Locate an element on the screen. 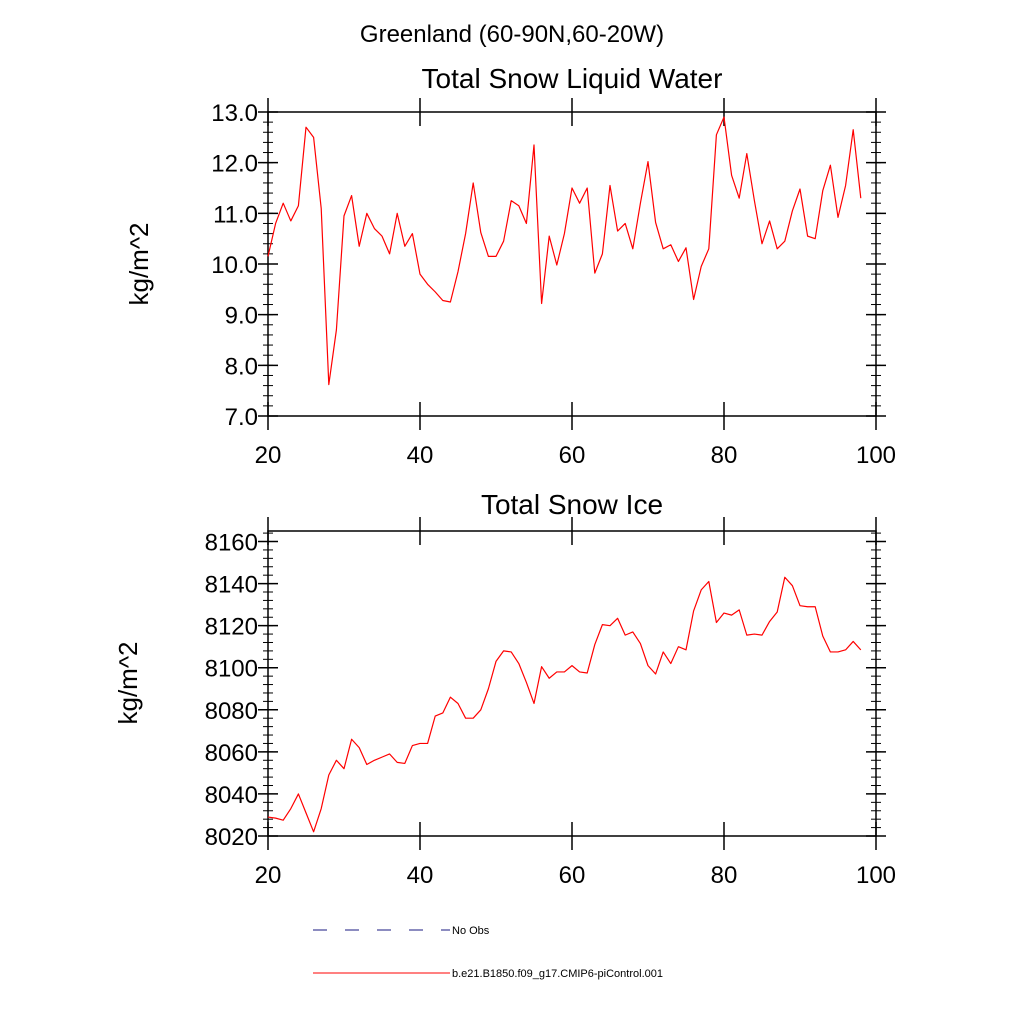 The image size is (1024, 1024). panel2-xtick-label: 80 is located at coordinates (724, 875).